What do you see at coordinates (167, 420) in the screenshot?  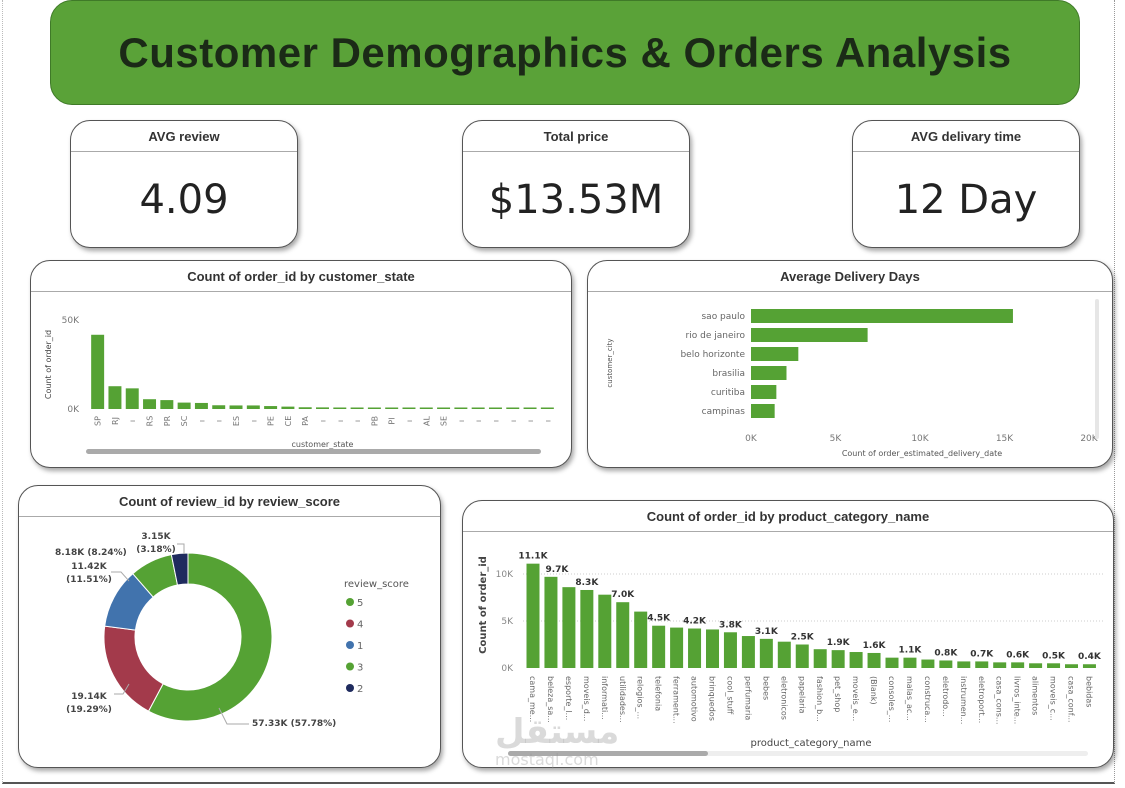 I see `x-tick-label: PR` at bounding box center [167, 420].